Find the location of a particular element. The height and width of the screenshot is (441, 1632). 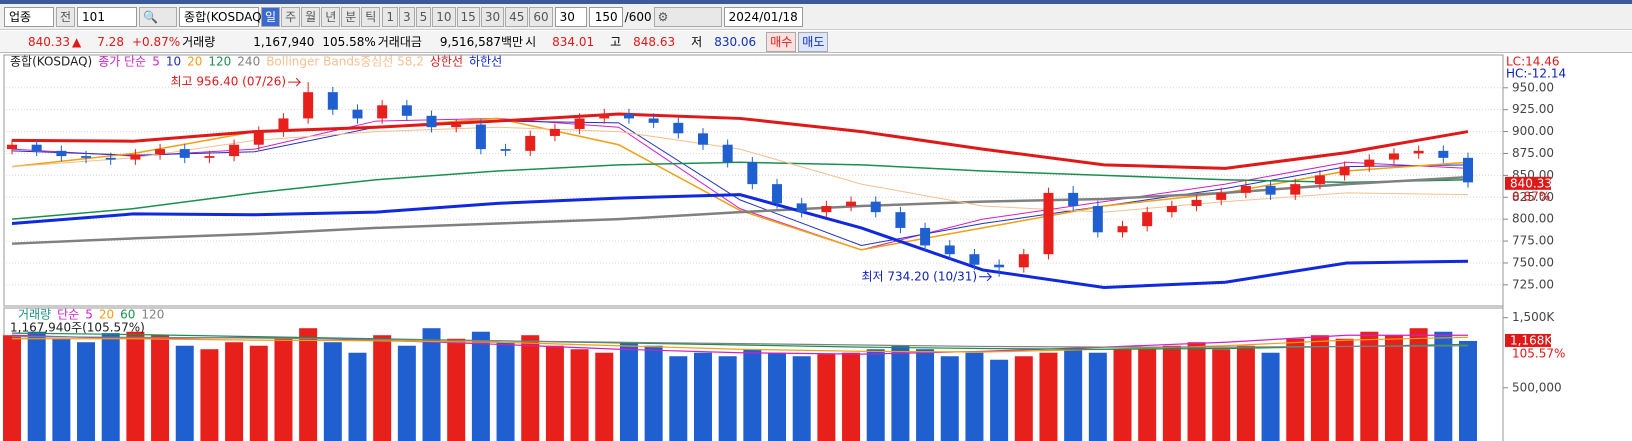

period-button: 주 is located at coordinates (291, 16).